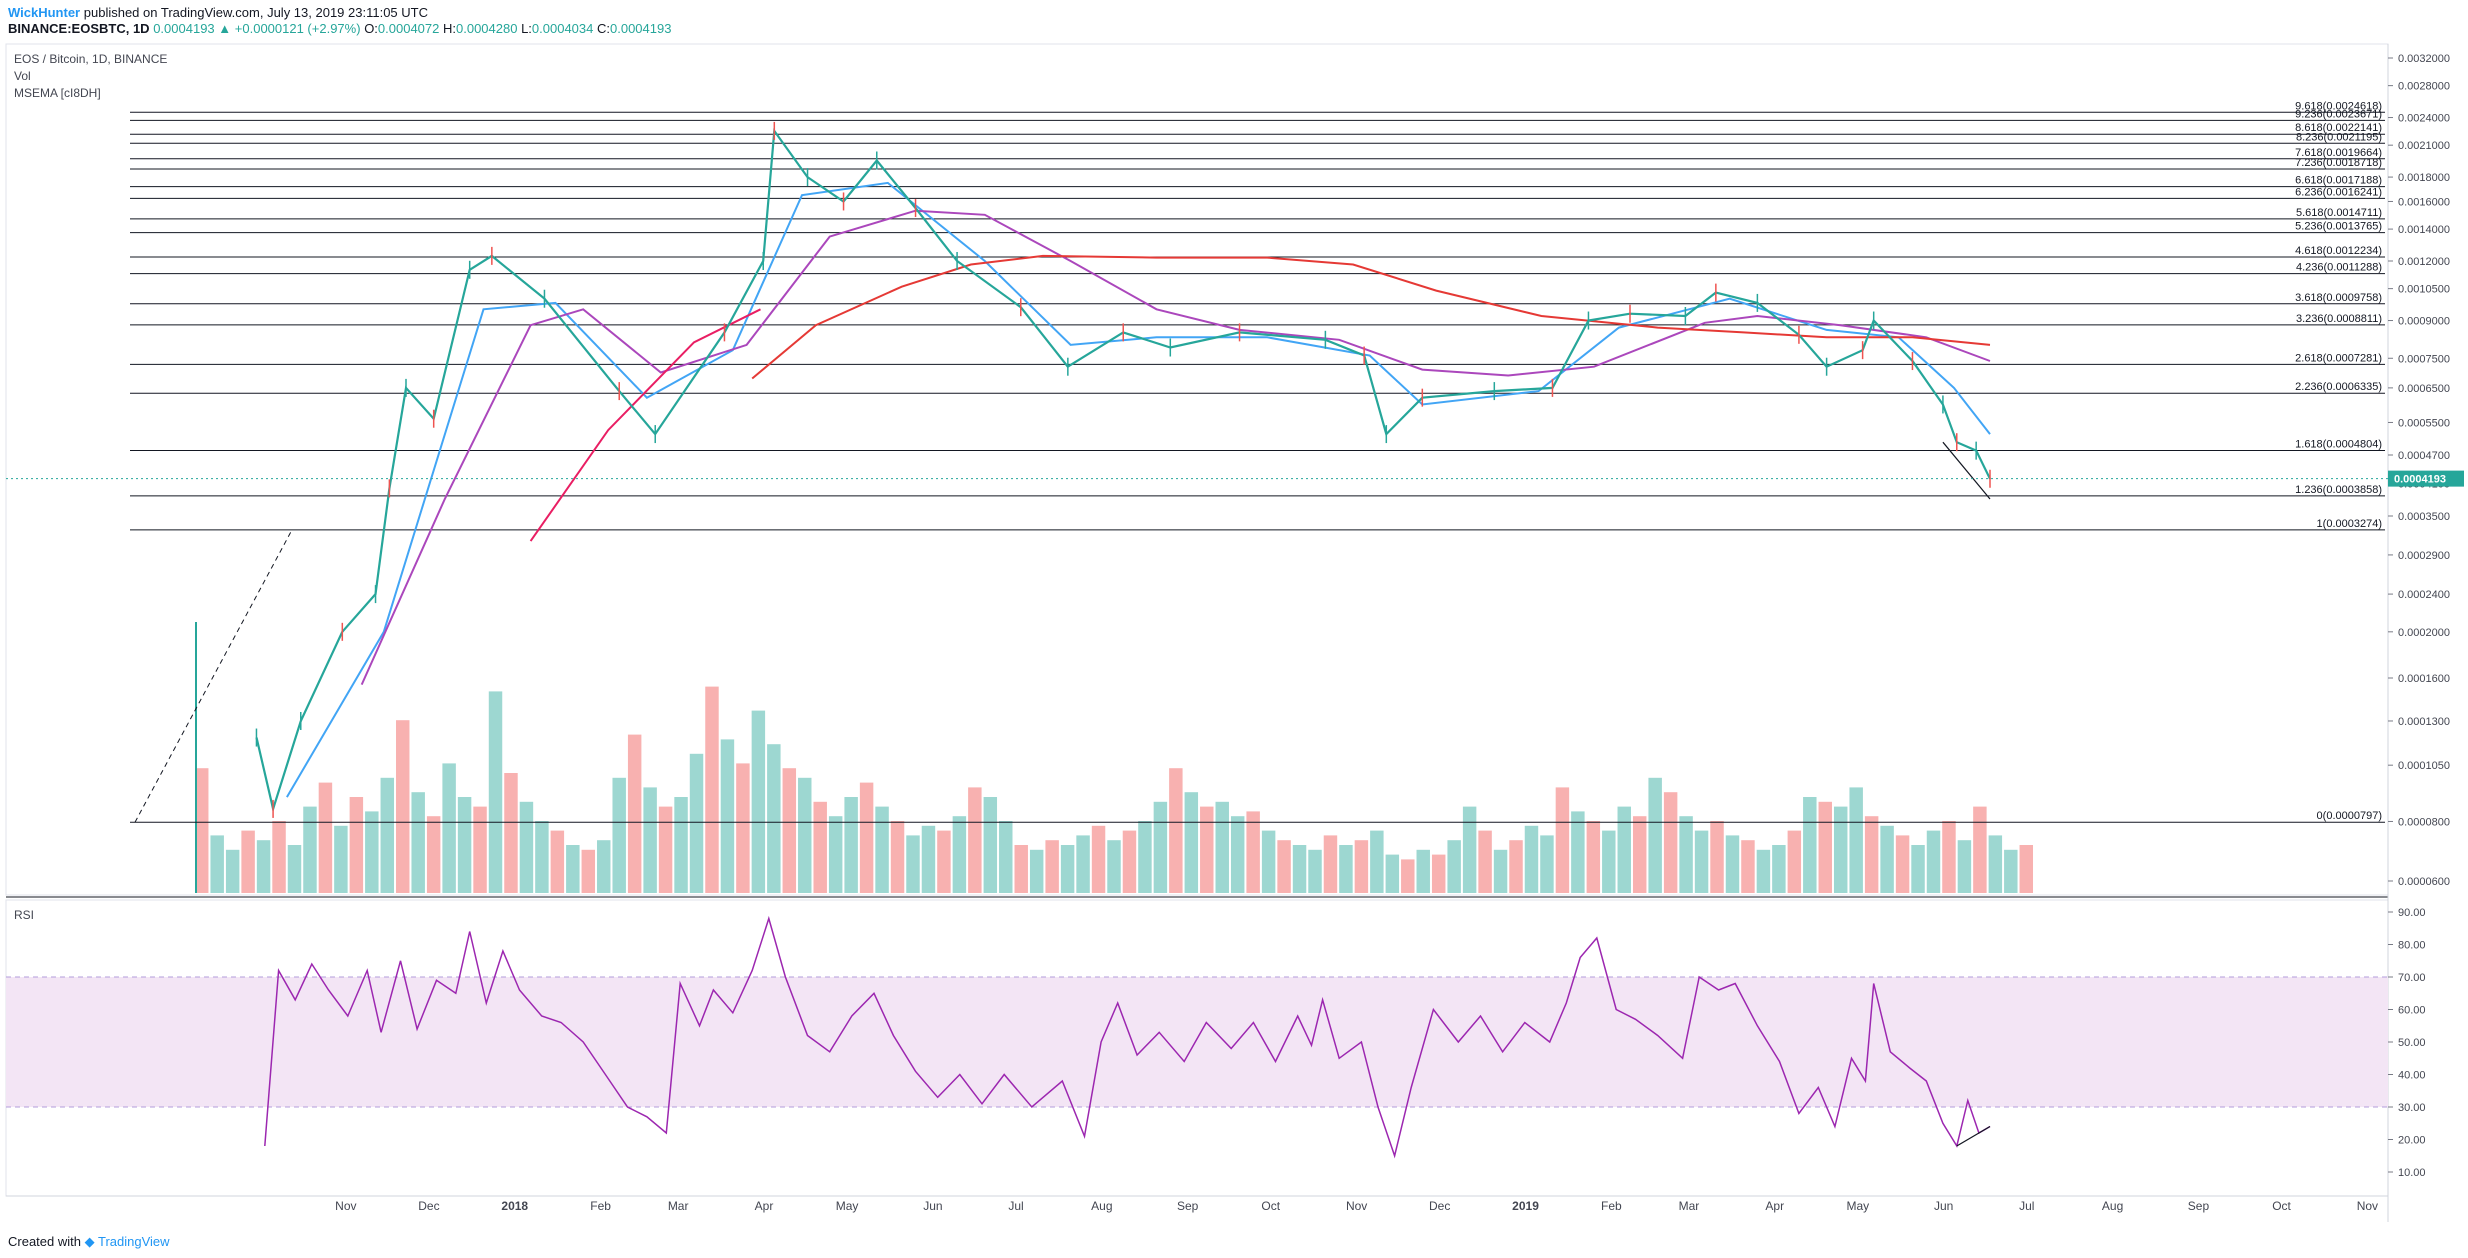 The width and height of the screenshot is (2468, 1258). What do you see at coordinates (134, 1241) in the screenshot?
I see `tradingview-link: TradingView` at bounding box center [134, 1241].